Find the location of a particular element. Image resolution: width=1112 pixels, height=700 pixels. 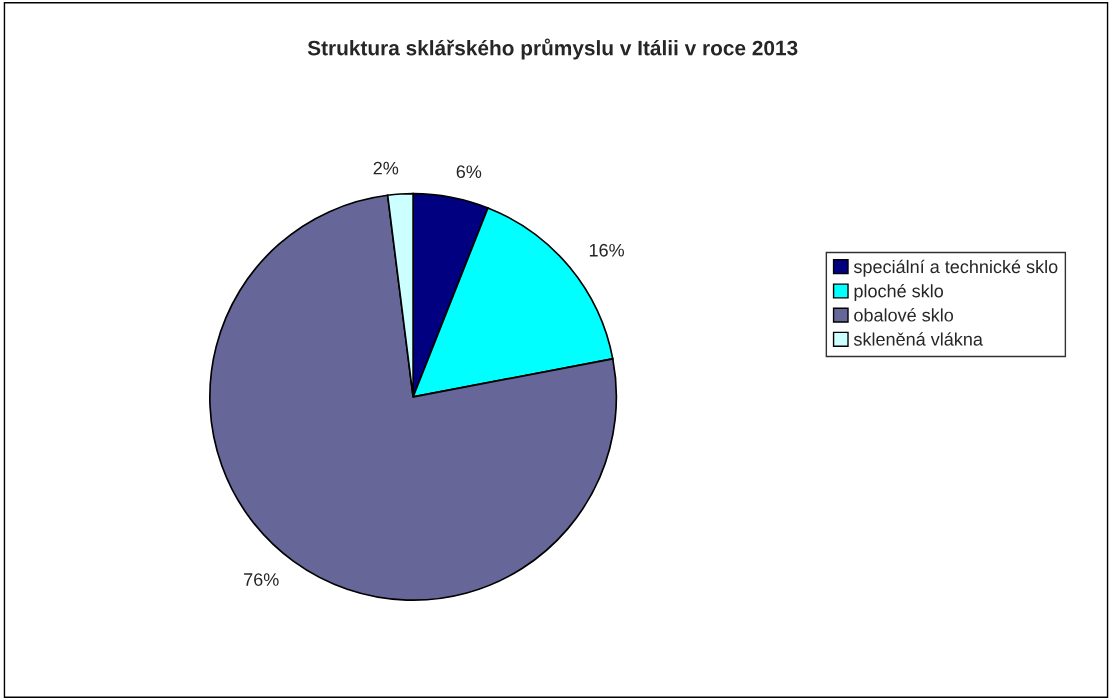

data-label: 76% is located at coordinates (261, 579).